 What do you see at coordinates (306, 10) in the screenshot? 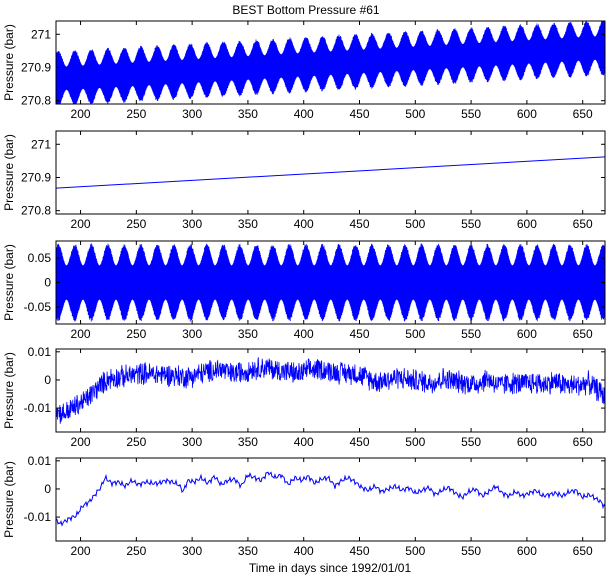
I see `chart-title: BEST Bottom Pressure #61` at bounding box center [306, 10].